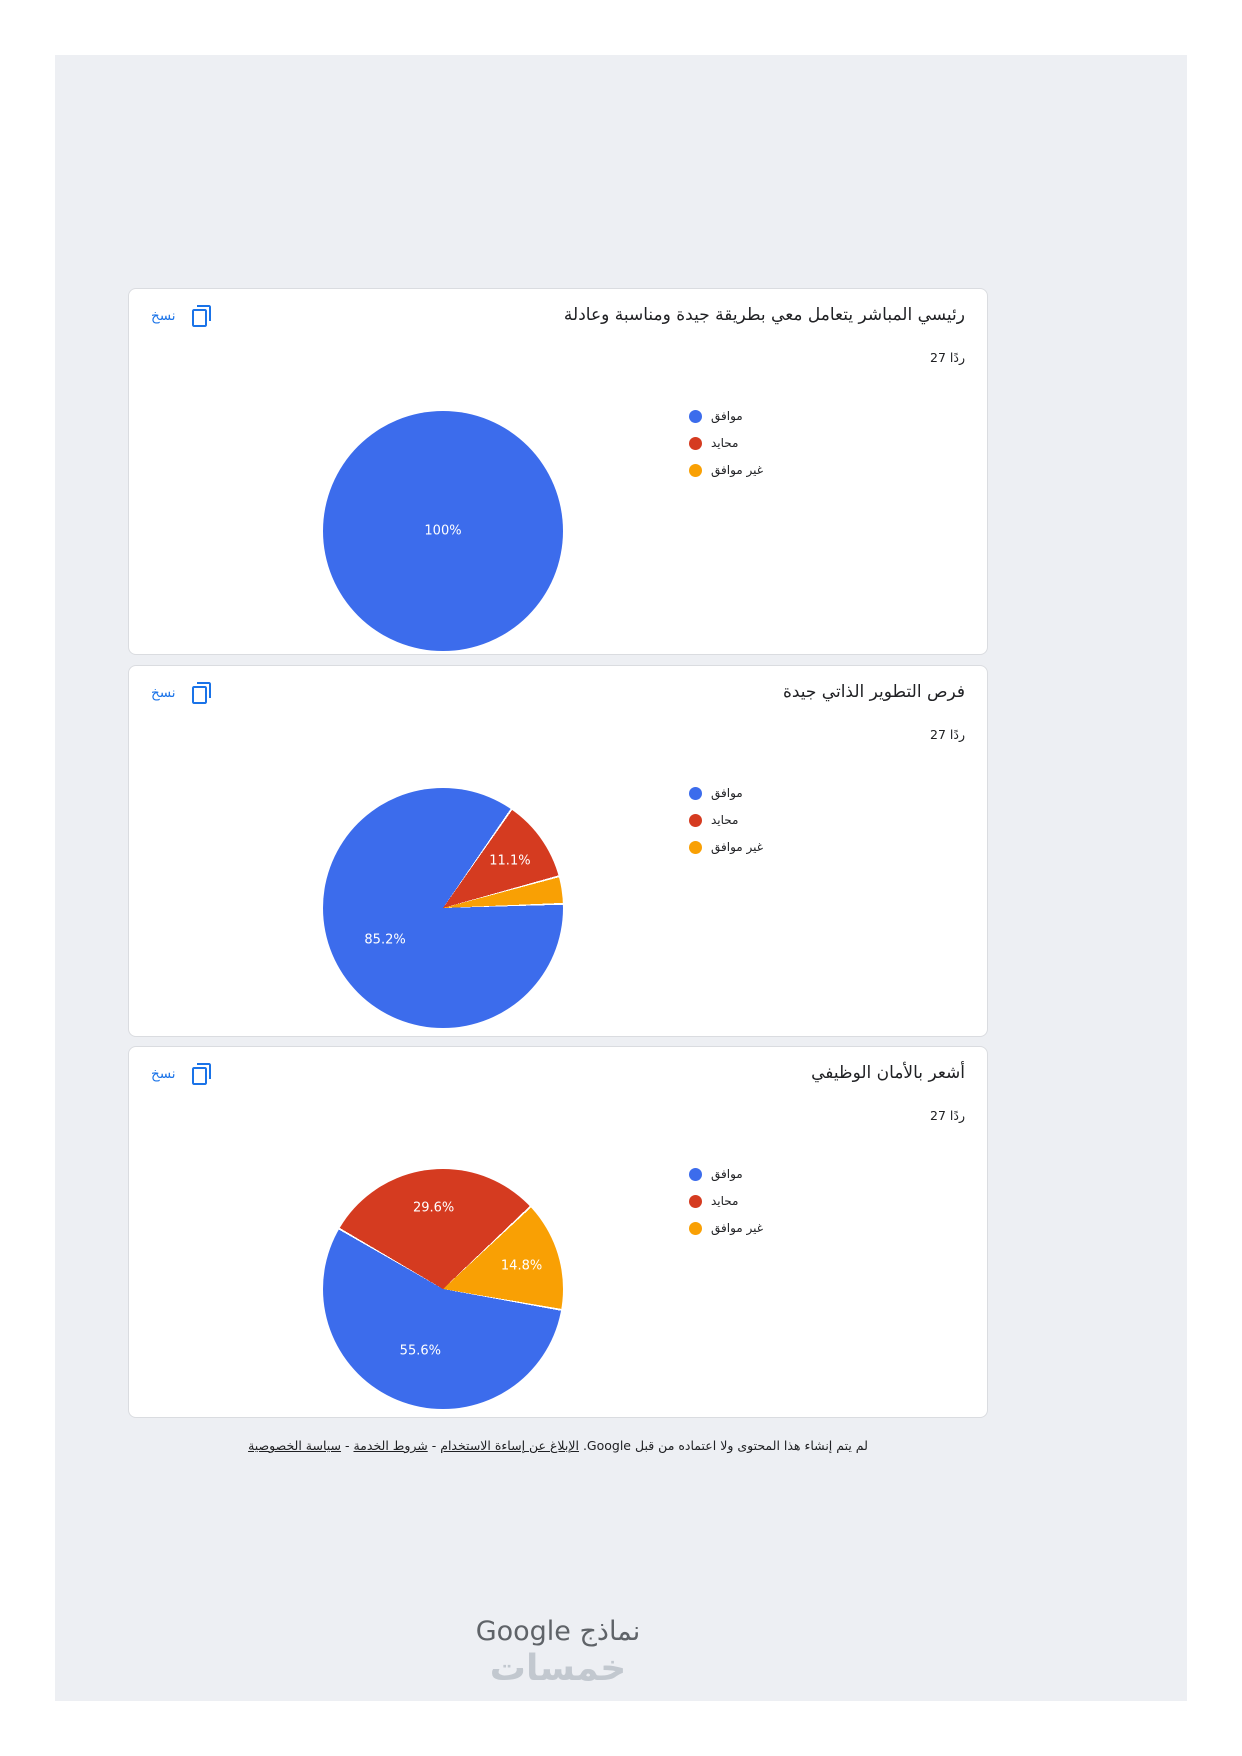 This screenshot has height=1756, width=1242. Describe the element at coordinates (433, 1208) in the screenshot. I see `pie-slice-label: 29.6%` at that location.